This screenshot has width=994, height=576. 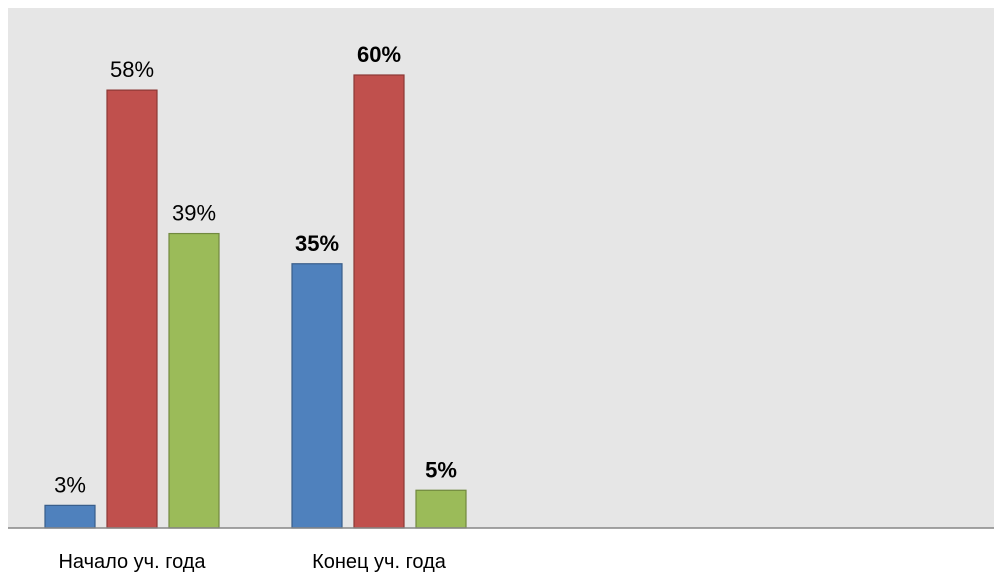 I want to click on data-label-0-1: 58%, so click(x=132, y=69).